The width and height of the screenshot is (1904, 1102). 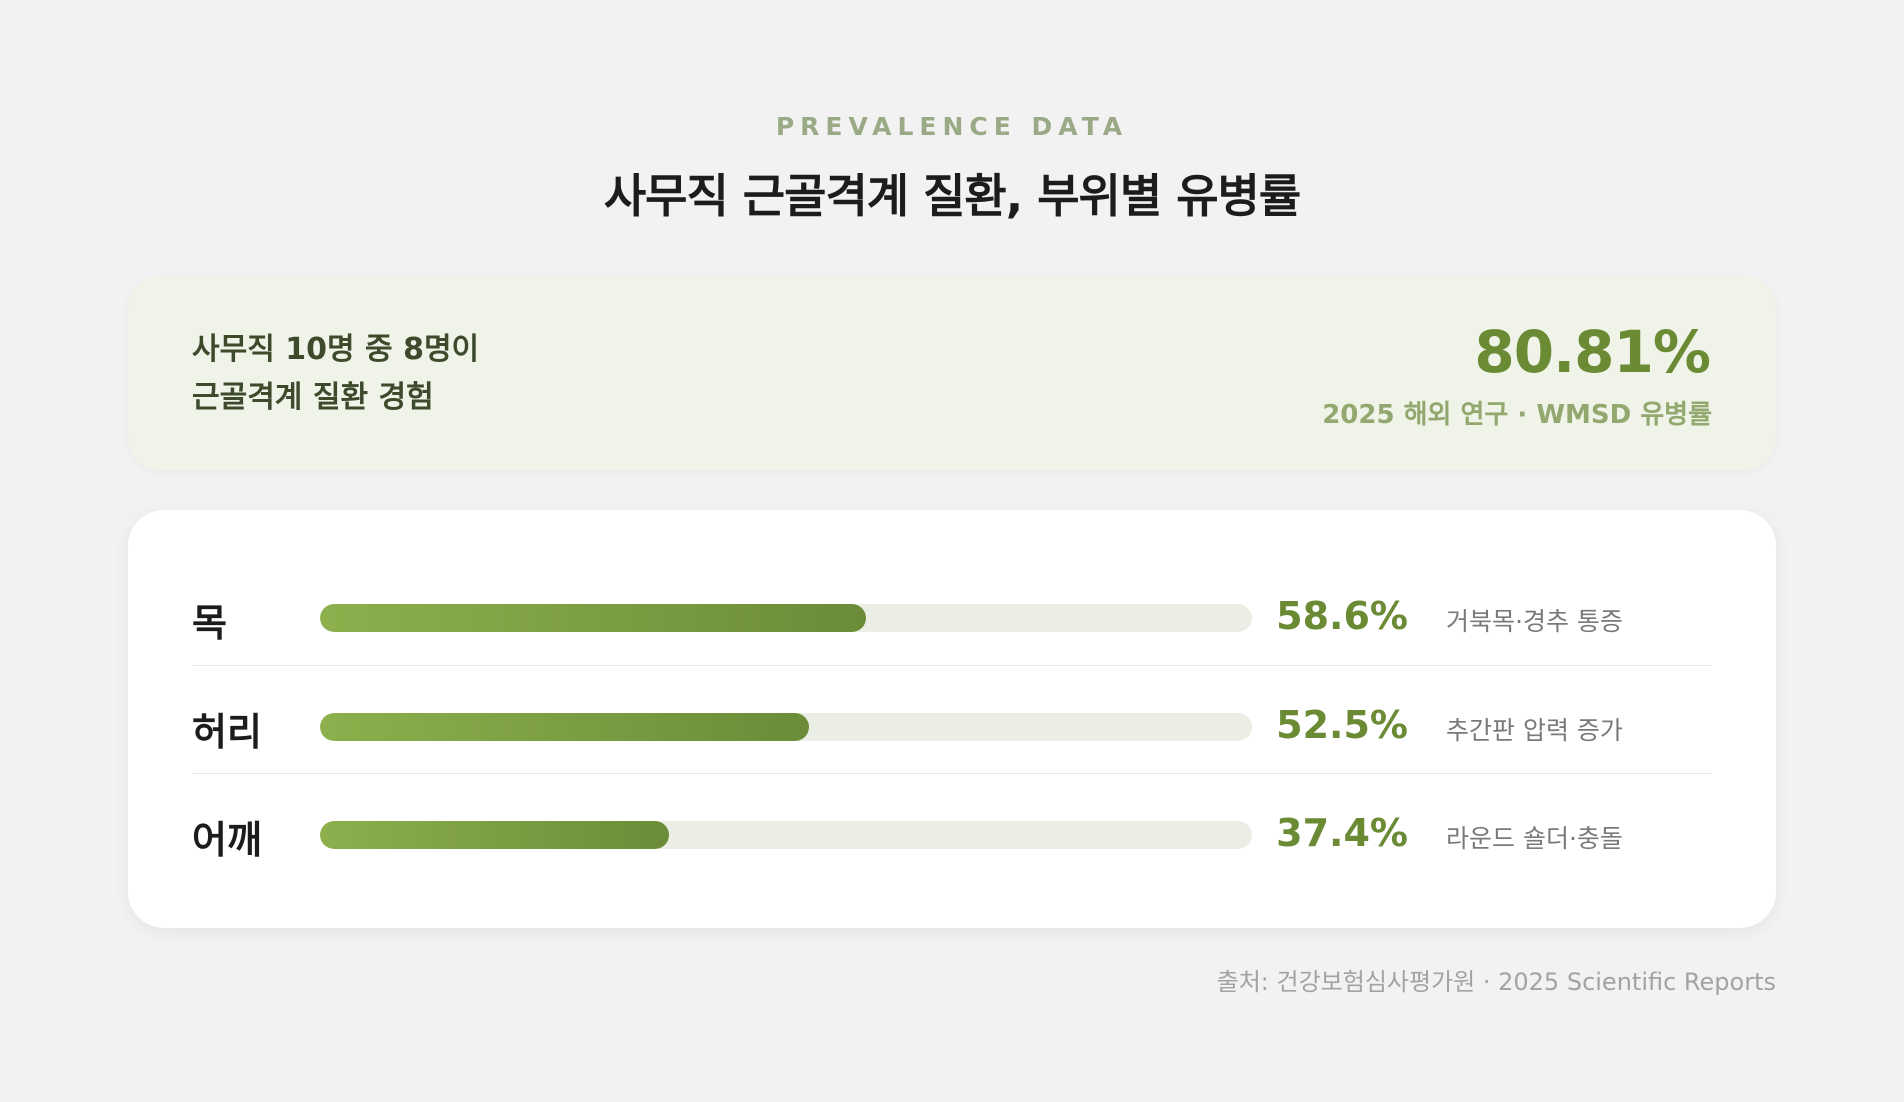 What do you see at coordinates (227, 840) in the screenshot?
I see `category-label: 어깨` at bounding box center [227, 840].